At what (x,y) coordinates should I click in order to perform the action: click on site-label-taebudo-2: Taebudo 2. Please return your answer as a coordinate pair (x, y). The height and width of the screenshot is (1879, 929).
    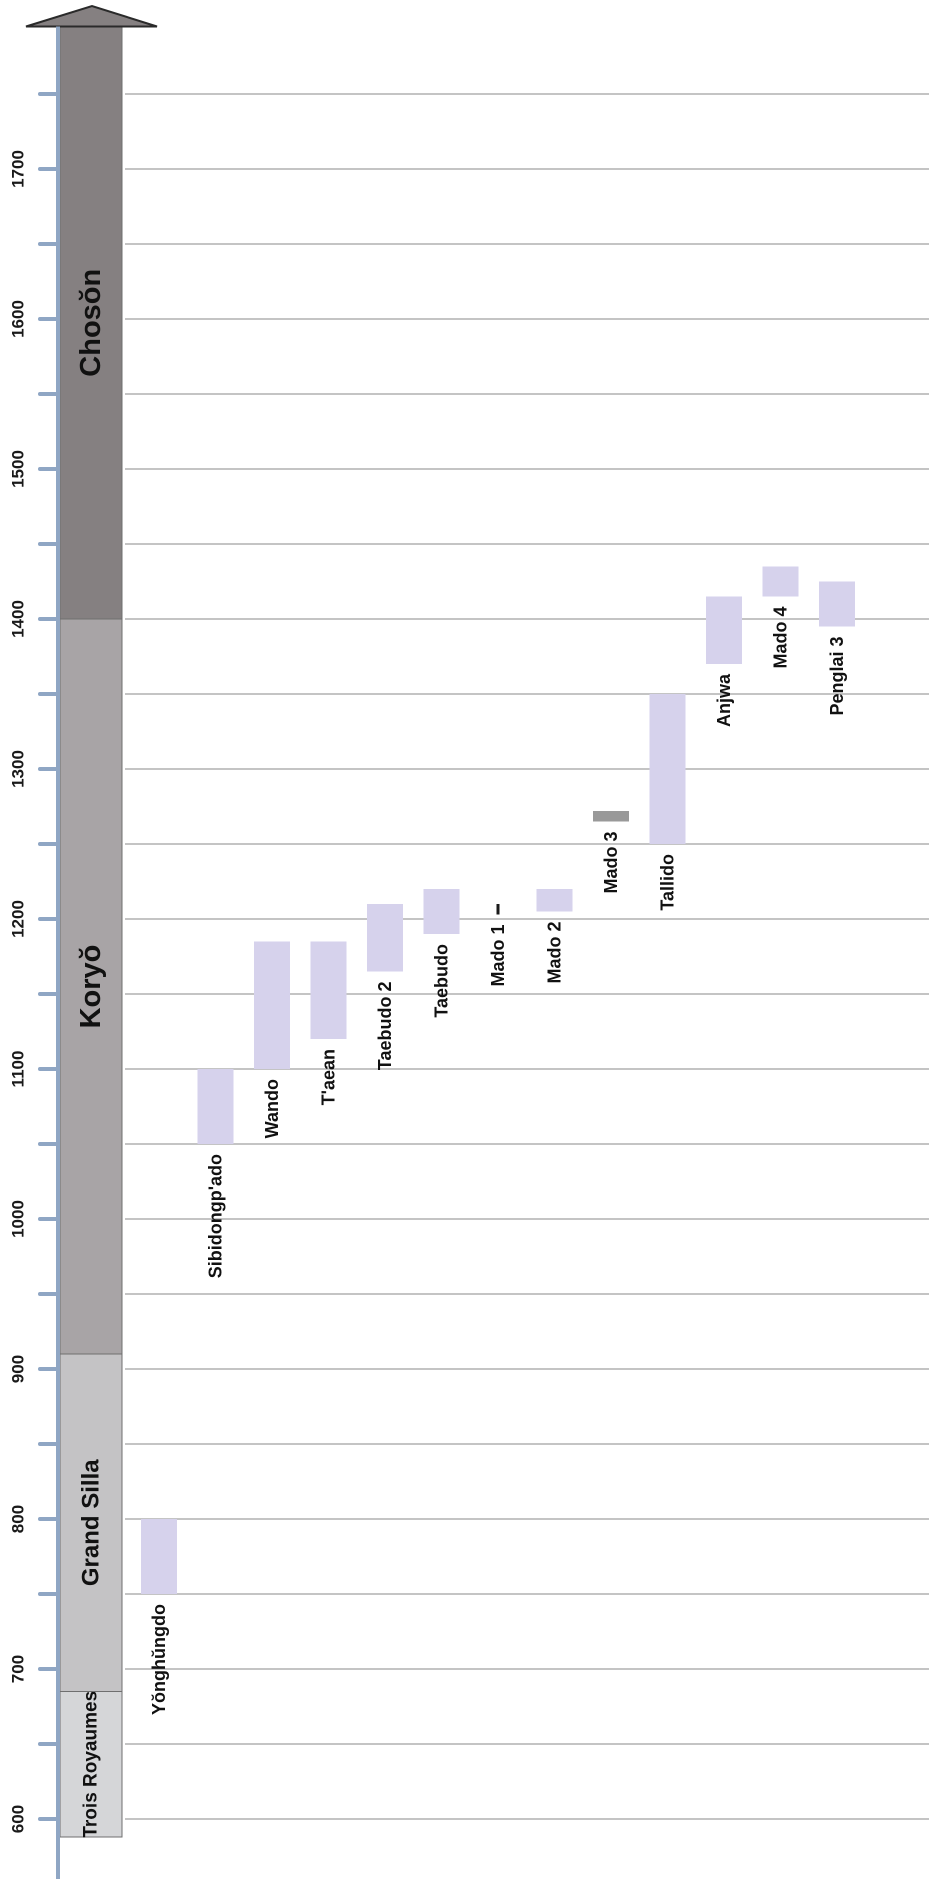
    Looking at the image, I should click on (385, 1026).